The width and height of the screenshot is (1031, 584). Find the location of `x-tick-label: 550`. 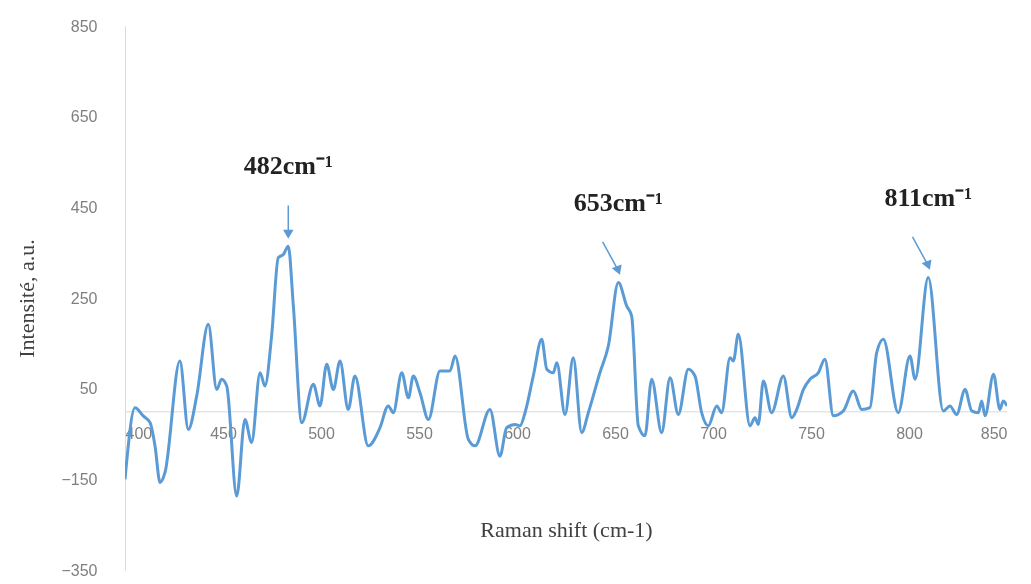

x-tick-label: 550 is located at coordinates (419, 433).